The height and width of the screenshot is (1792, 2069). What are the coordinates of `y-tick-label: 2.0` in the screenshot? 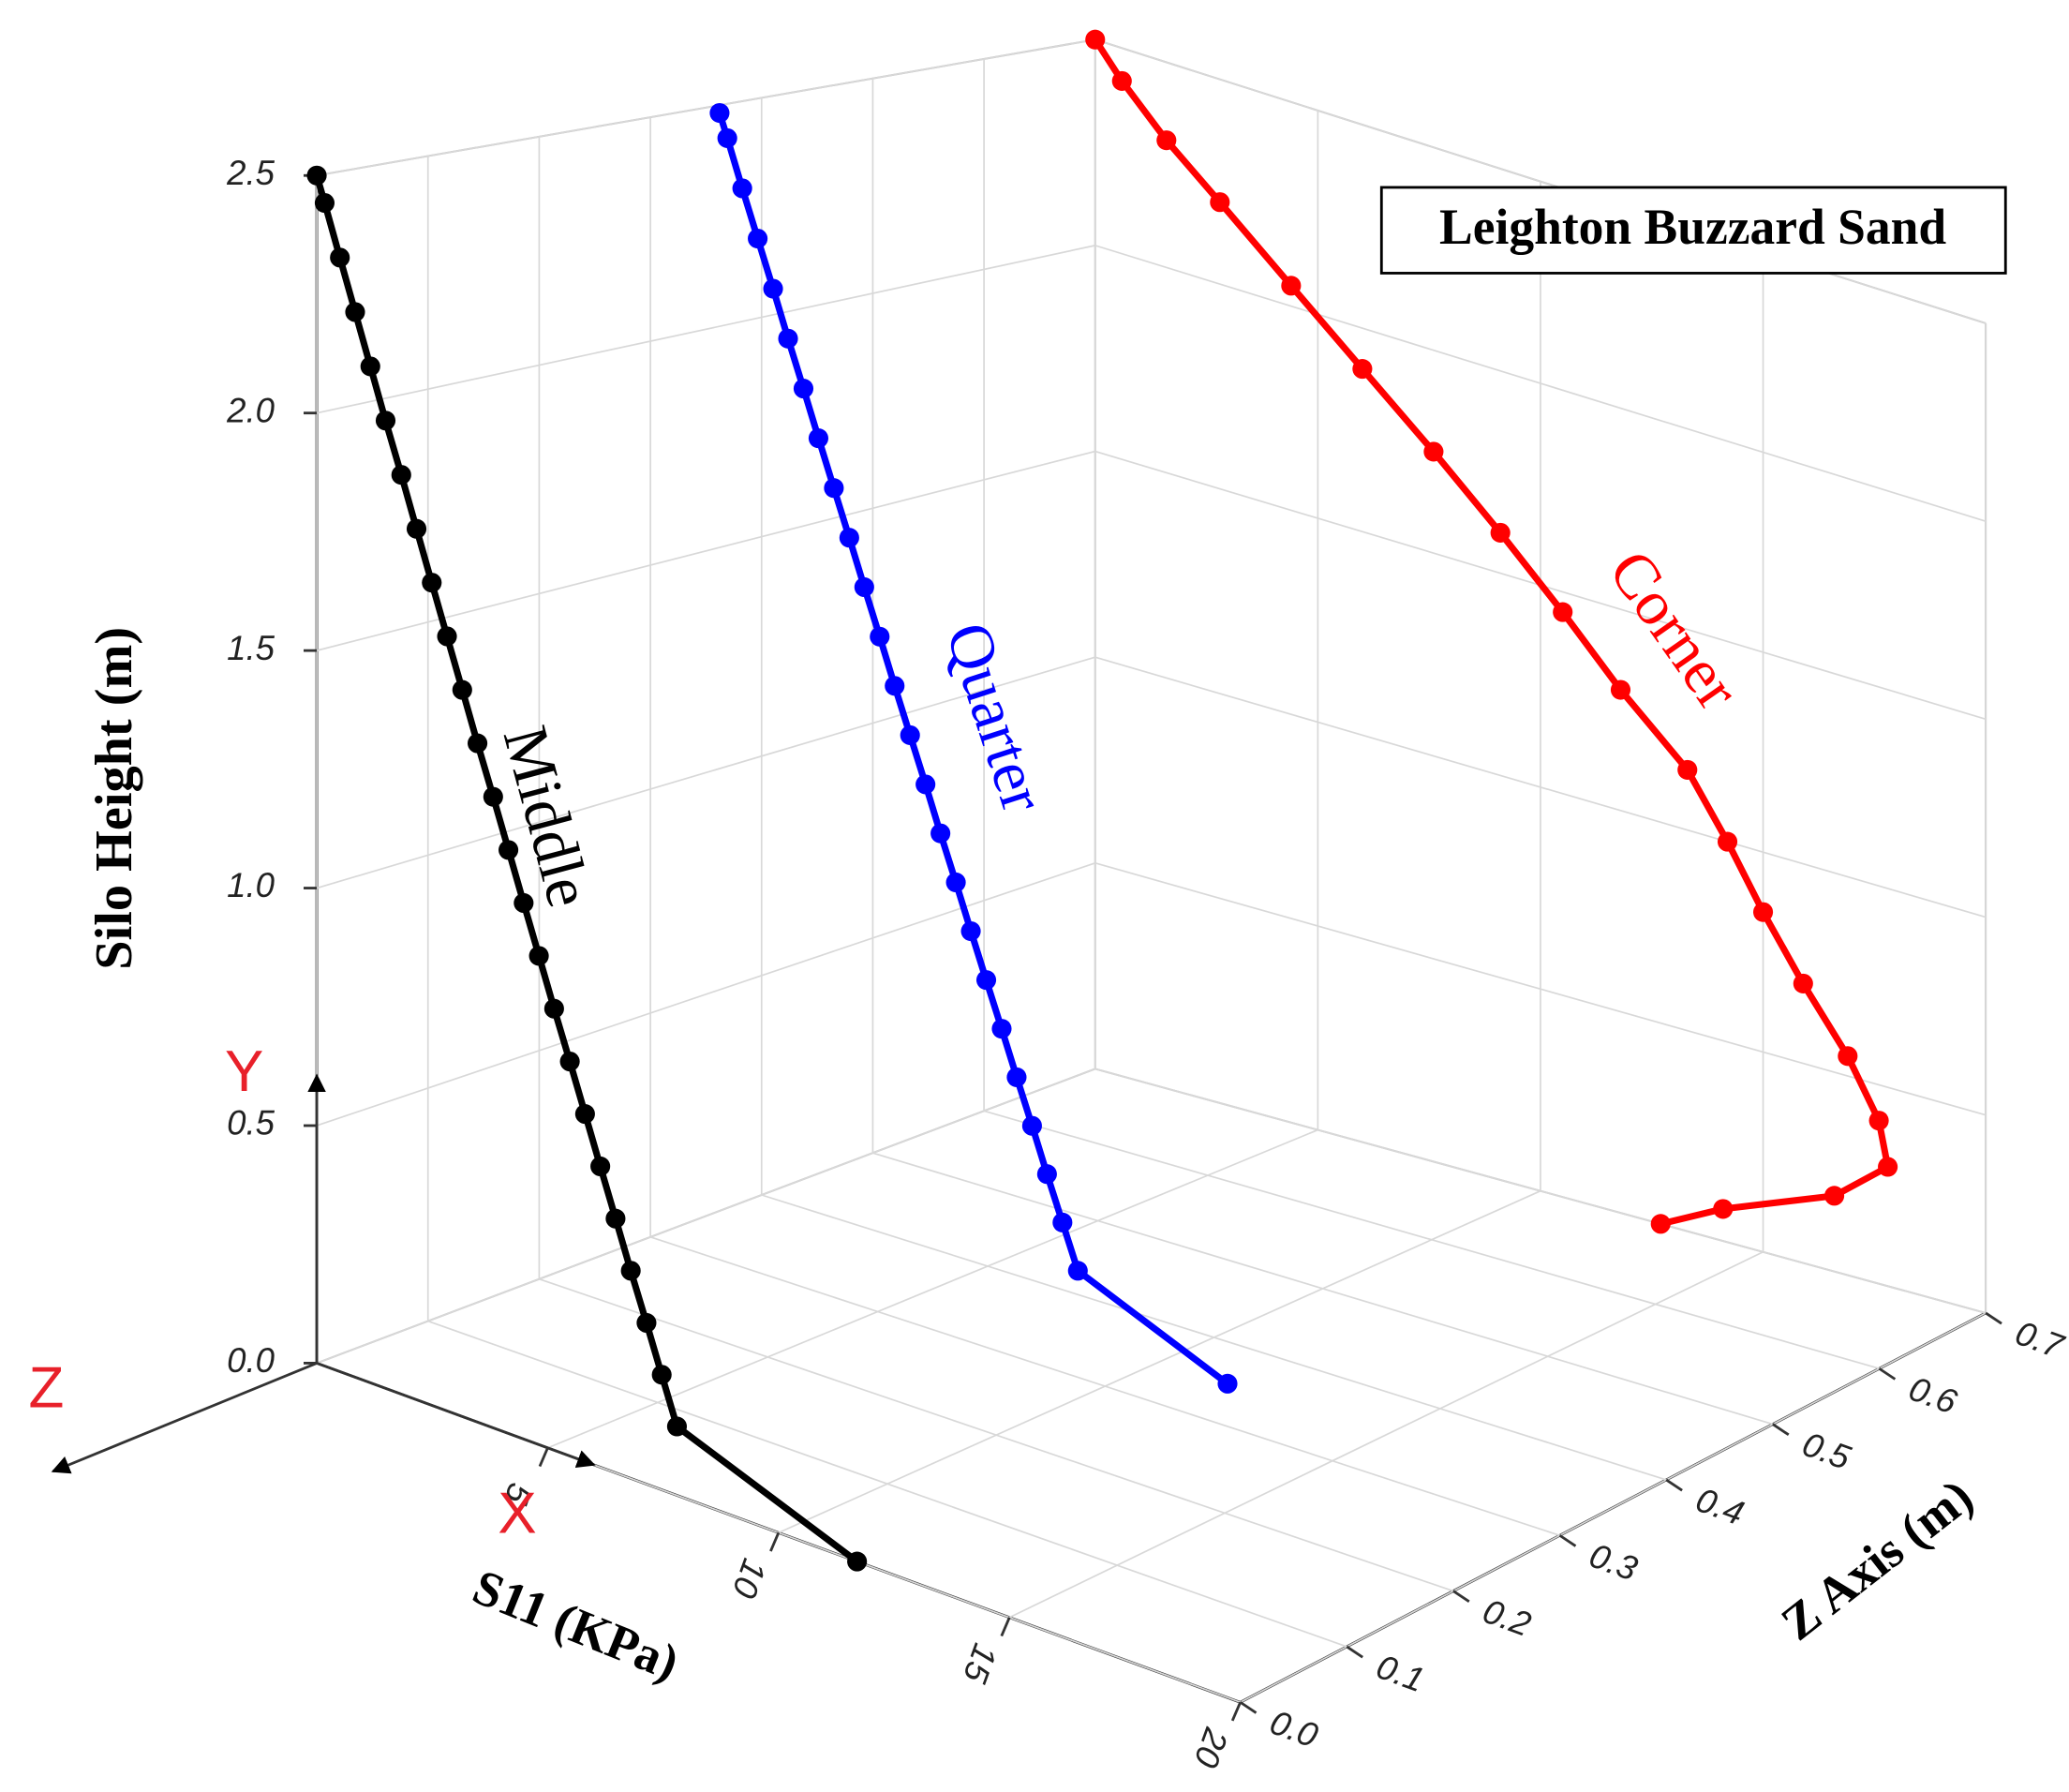 It's located at (250, 410).